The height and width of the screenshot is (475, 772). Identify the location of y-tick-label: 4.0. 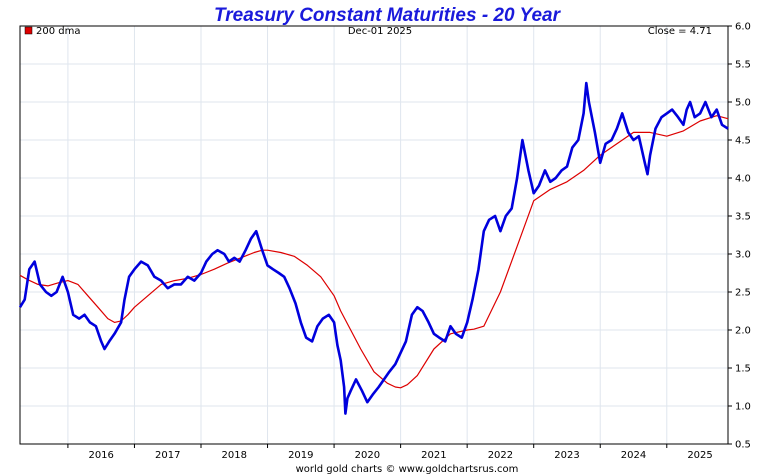
(743, 179).